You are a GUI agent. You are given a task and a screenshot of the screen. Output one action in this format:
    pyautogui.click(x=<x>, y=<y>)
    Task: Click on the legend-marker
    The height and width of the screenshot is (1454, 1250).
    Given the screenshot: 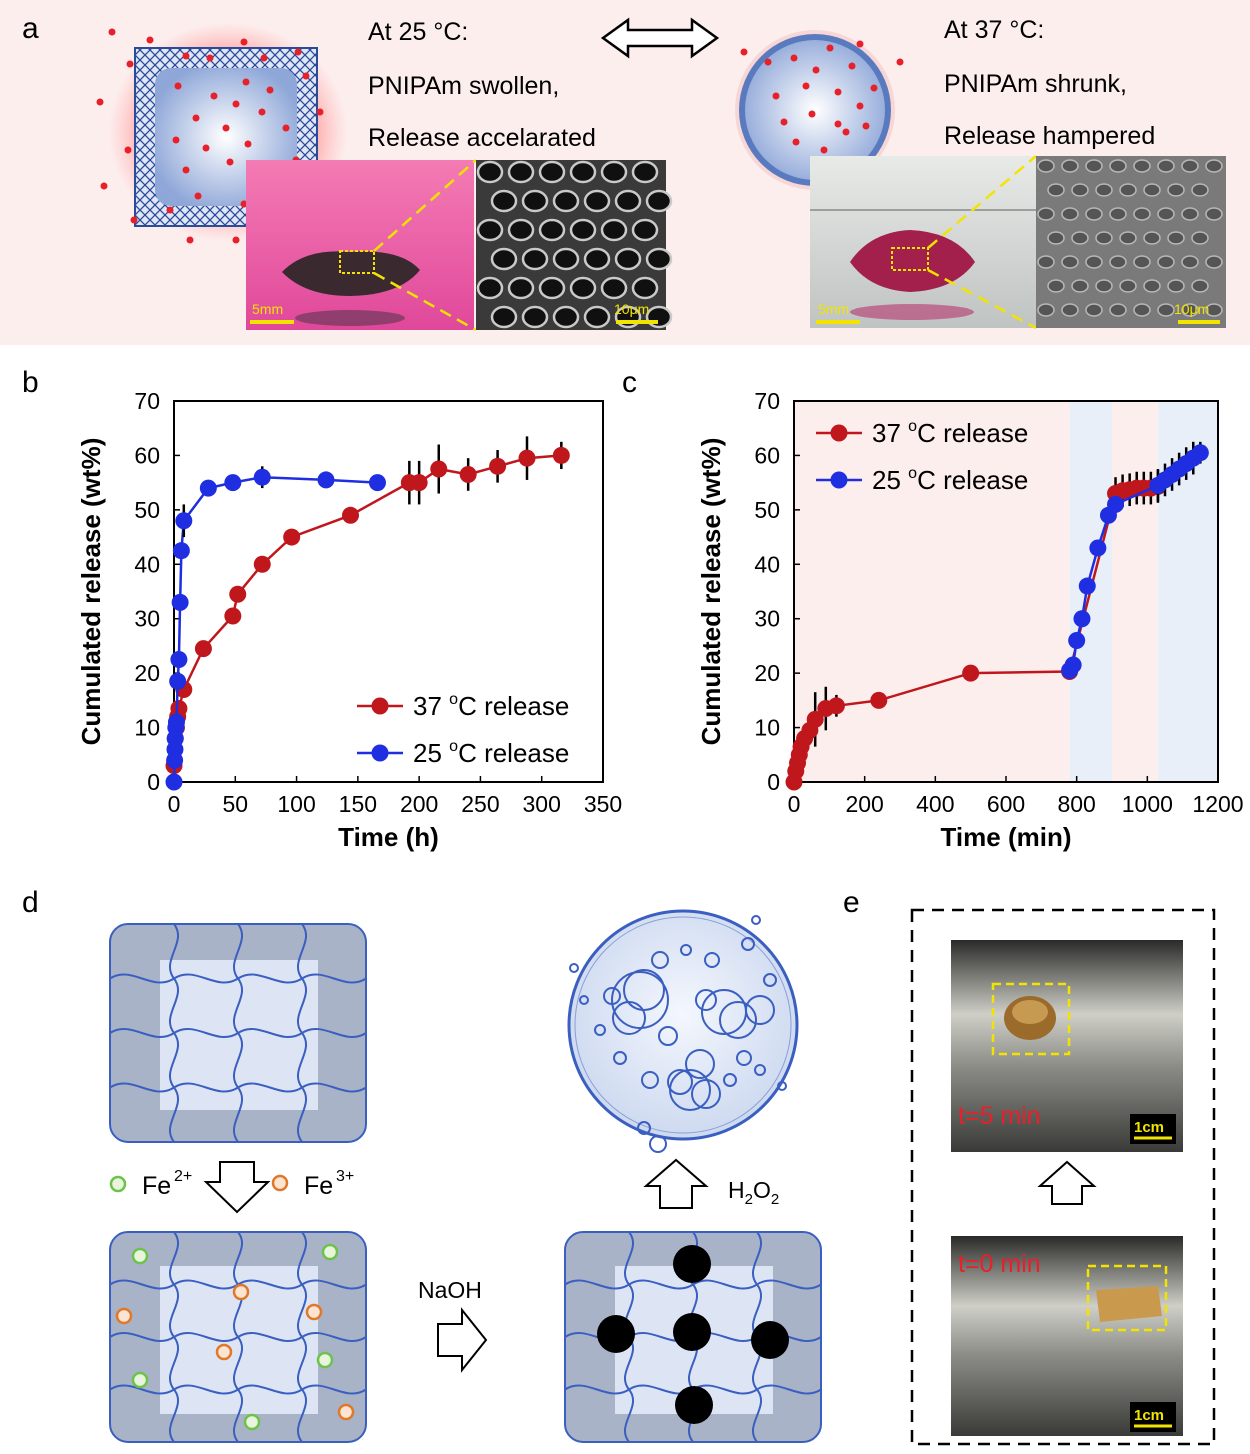 What is the action you would take?
    pyautogui.click(x=839, y=433)
    